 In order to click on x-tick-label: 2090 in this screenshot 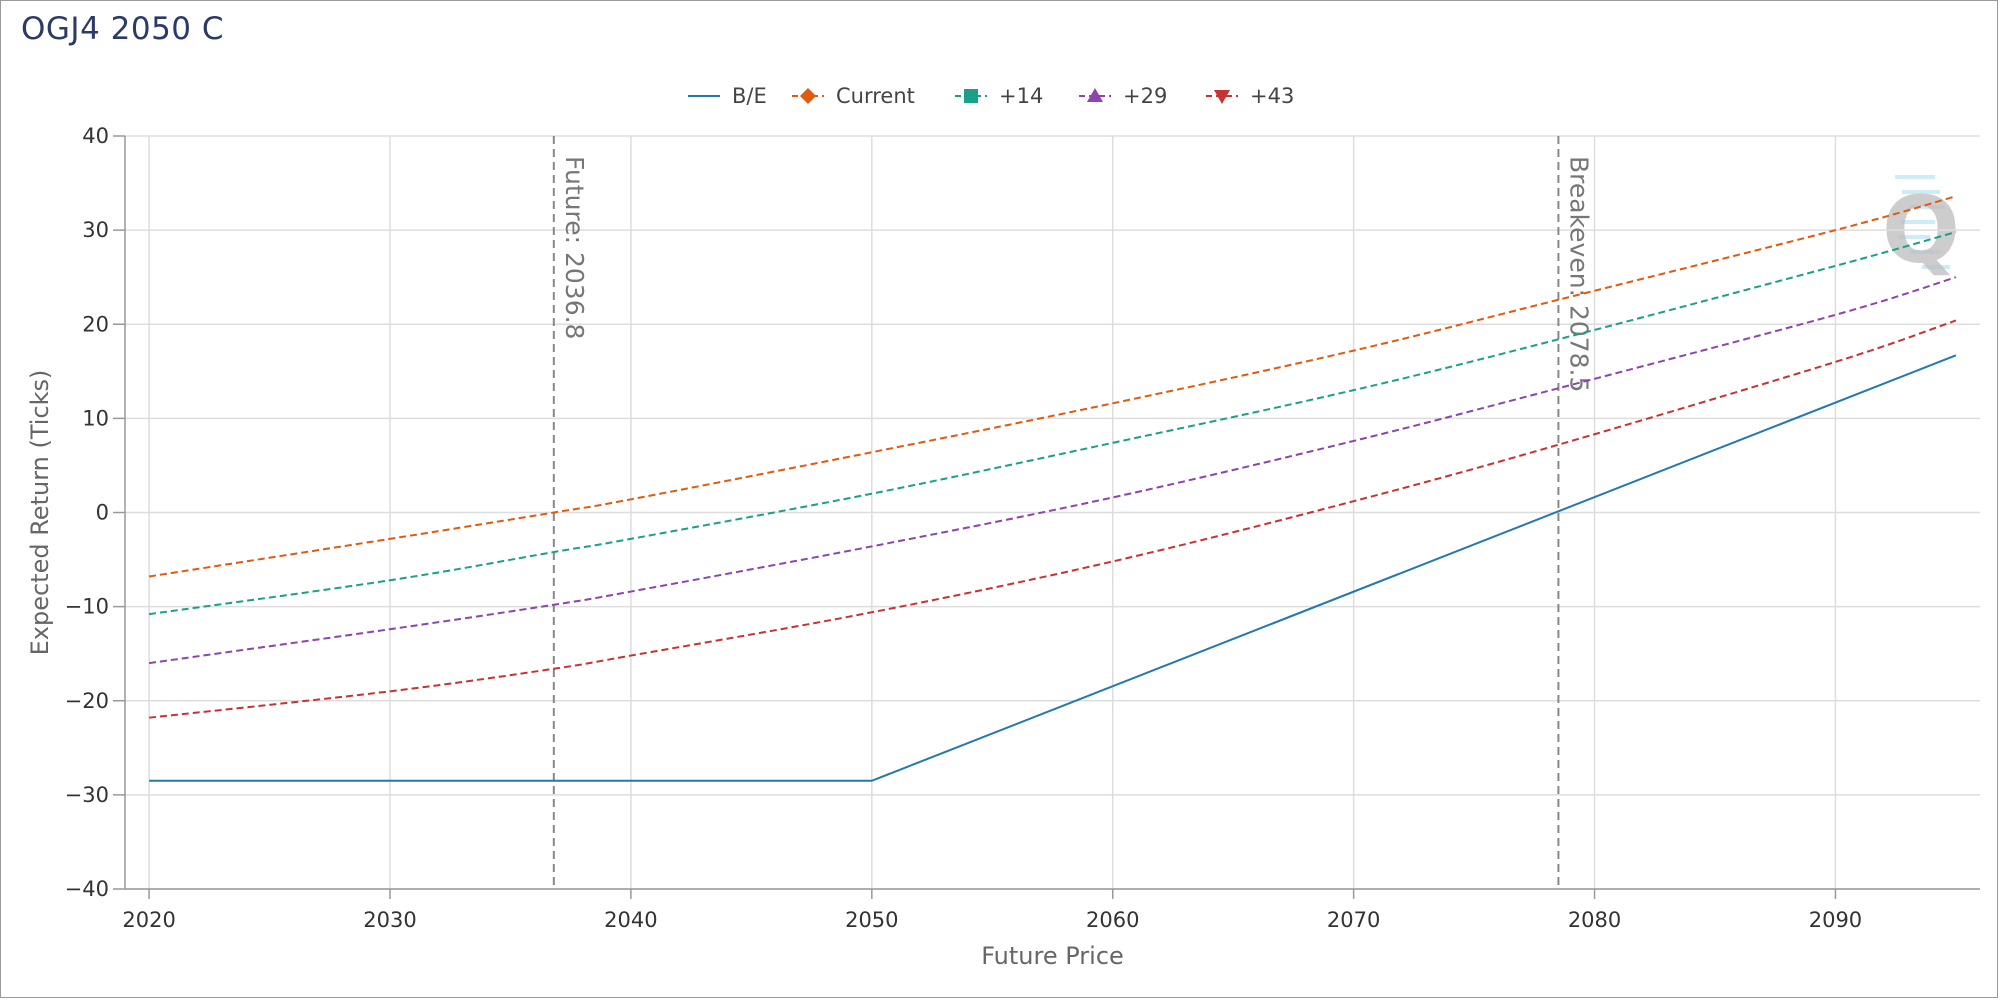, I will do `click(1835, 920)`.